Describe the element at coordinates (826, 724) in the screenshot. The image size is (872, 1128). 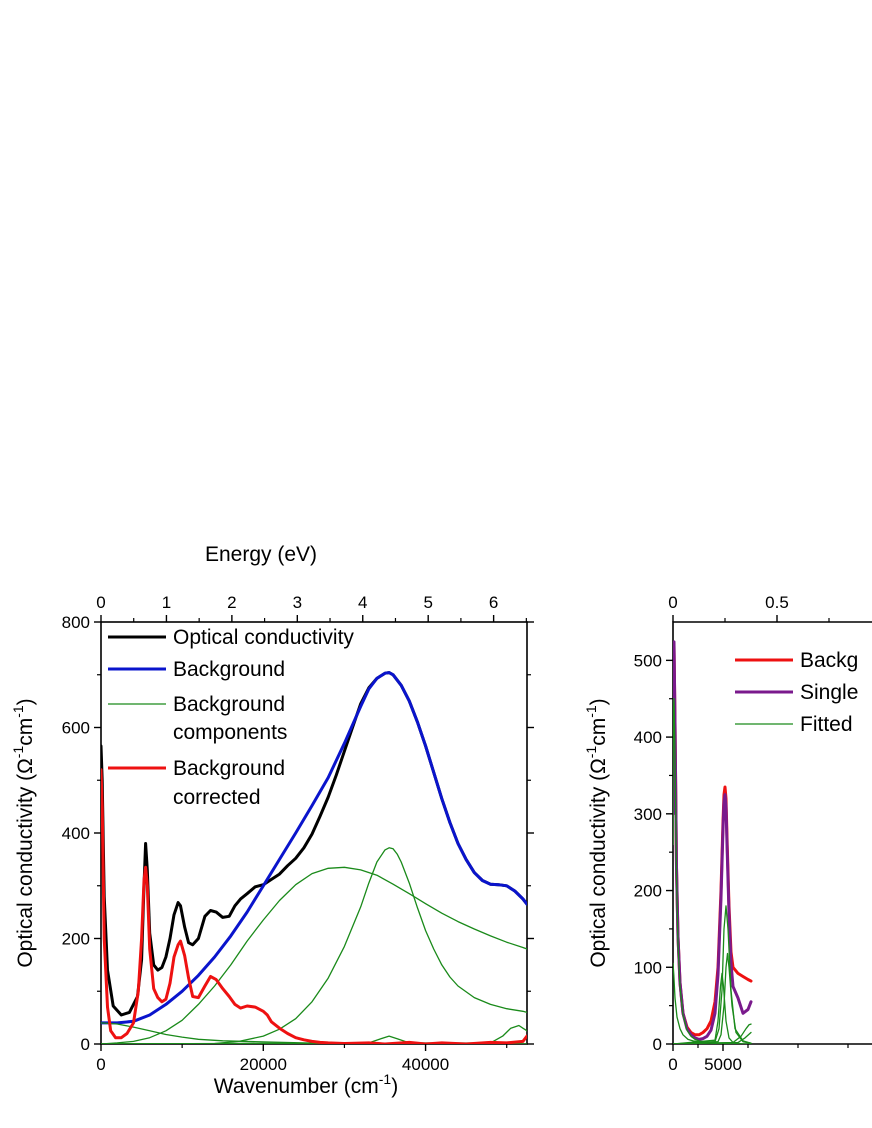
I see `legend-label-fitted: Fitted` at that location.